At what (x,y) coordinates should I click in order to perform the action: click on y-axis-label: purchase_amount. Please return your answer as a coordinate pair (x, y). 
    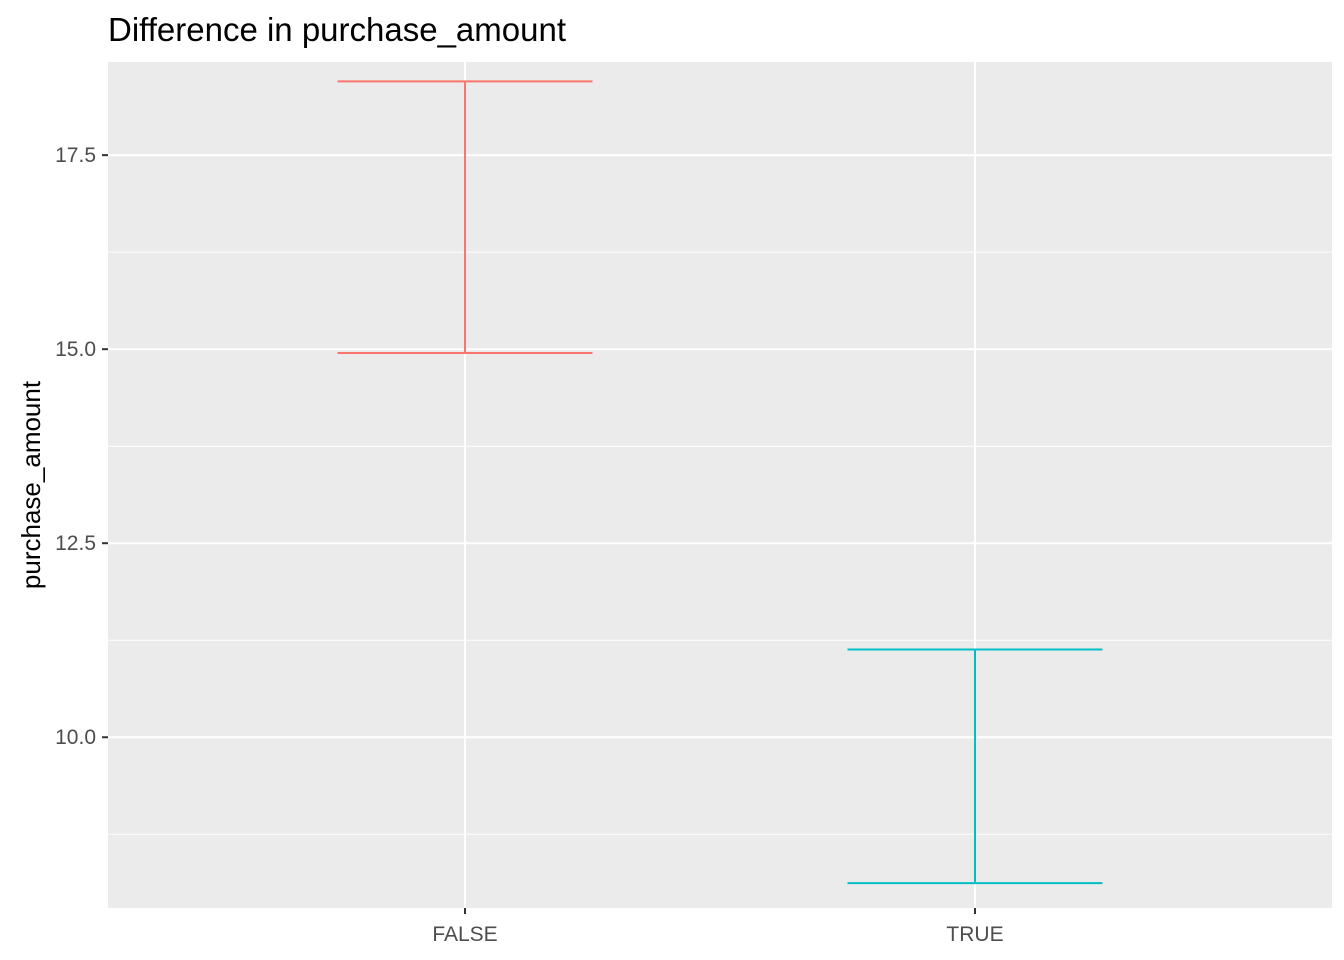
    Looking at the image, I should click on (31, 484).